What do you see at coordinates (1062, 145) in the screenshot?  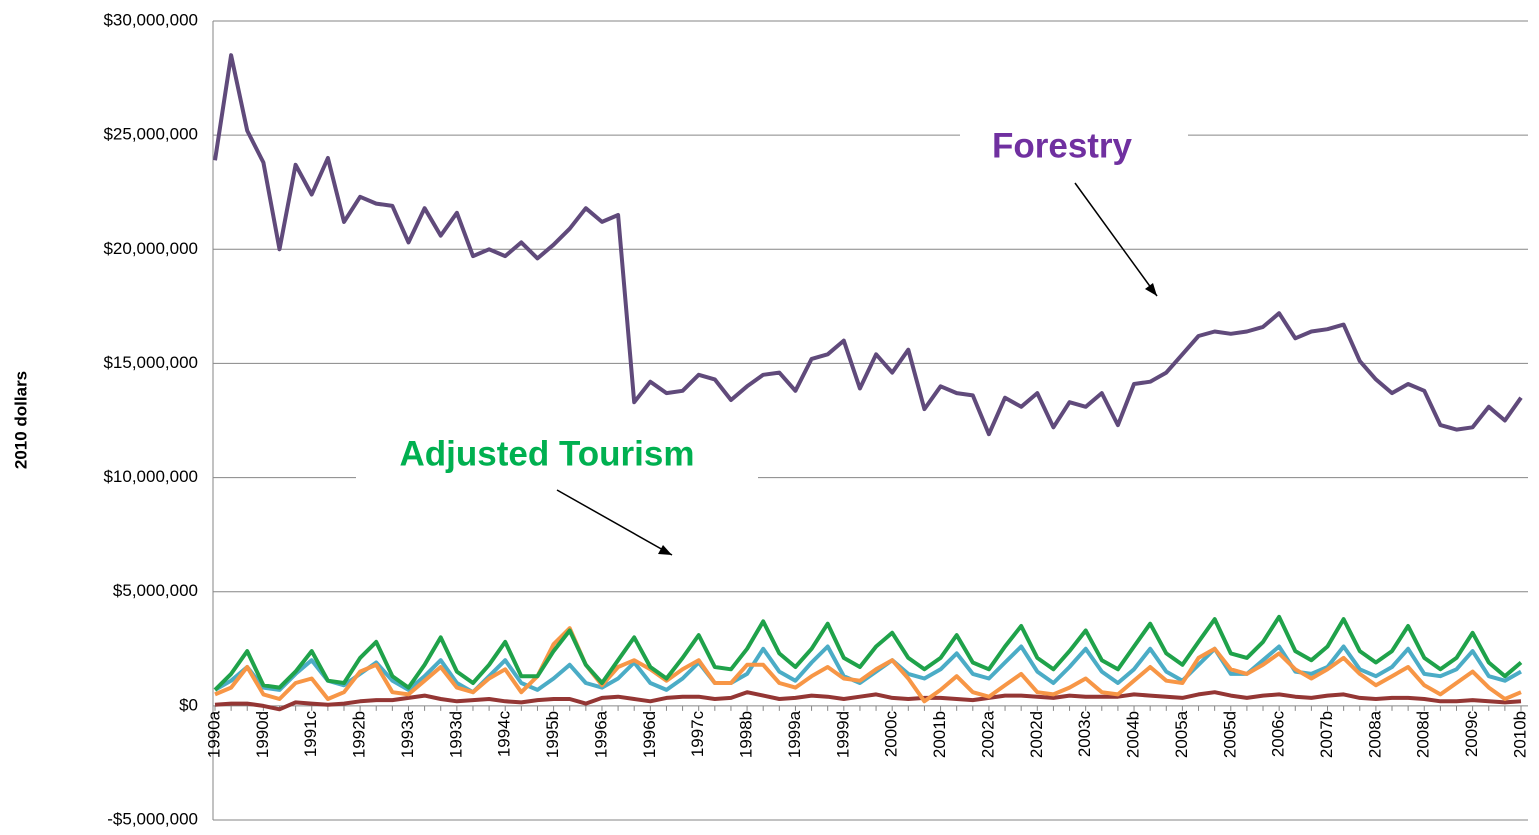 I see `annotation: Forestry` at bounding box center [1062, 145].